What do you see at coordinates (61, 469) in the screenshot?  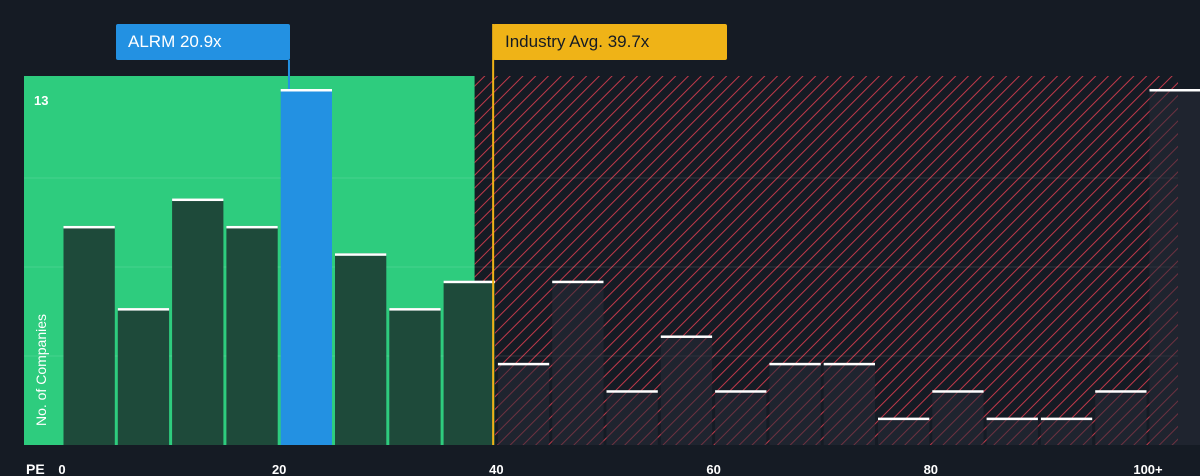 I see `x-tick-label: 0` at bounding box center [61, 469].